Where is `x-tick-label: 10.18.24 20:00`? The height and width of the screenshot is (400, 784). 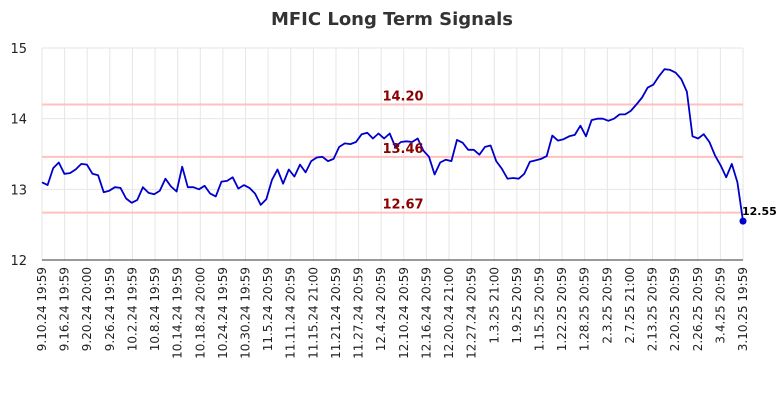 x-tick-label: 10.18.24 20:00 is located at coordinates (200, 313).